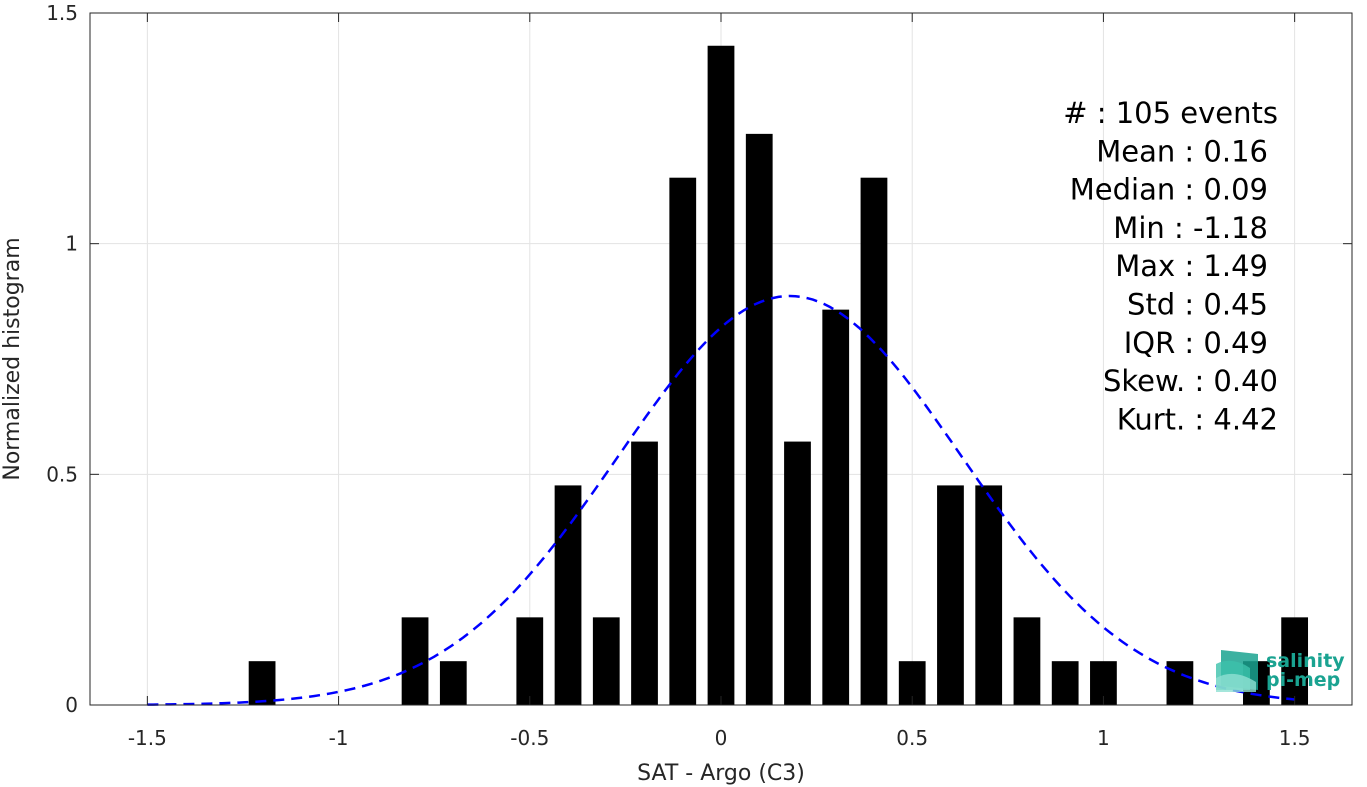 Image resolution: width=1367 pixels, height=787 pixels. I want to click on stat-line-2: Median : 0.09, so click(1169, 190).